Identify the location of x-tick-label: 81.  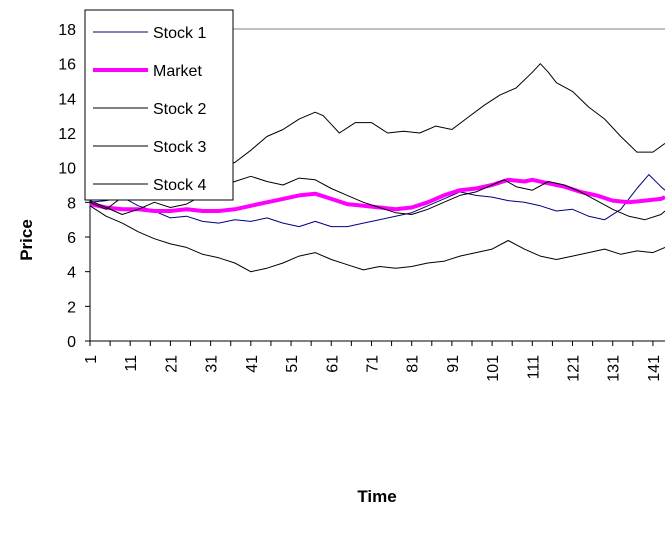
(413, 364).